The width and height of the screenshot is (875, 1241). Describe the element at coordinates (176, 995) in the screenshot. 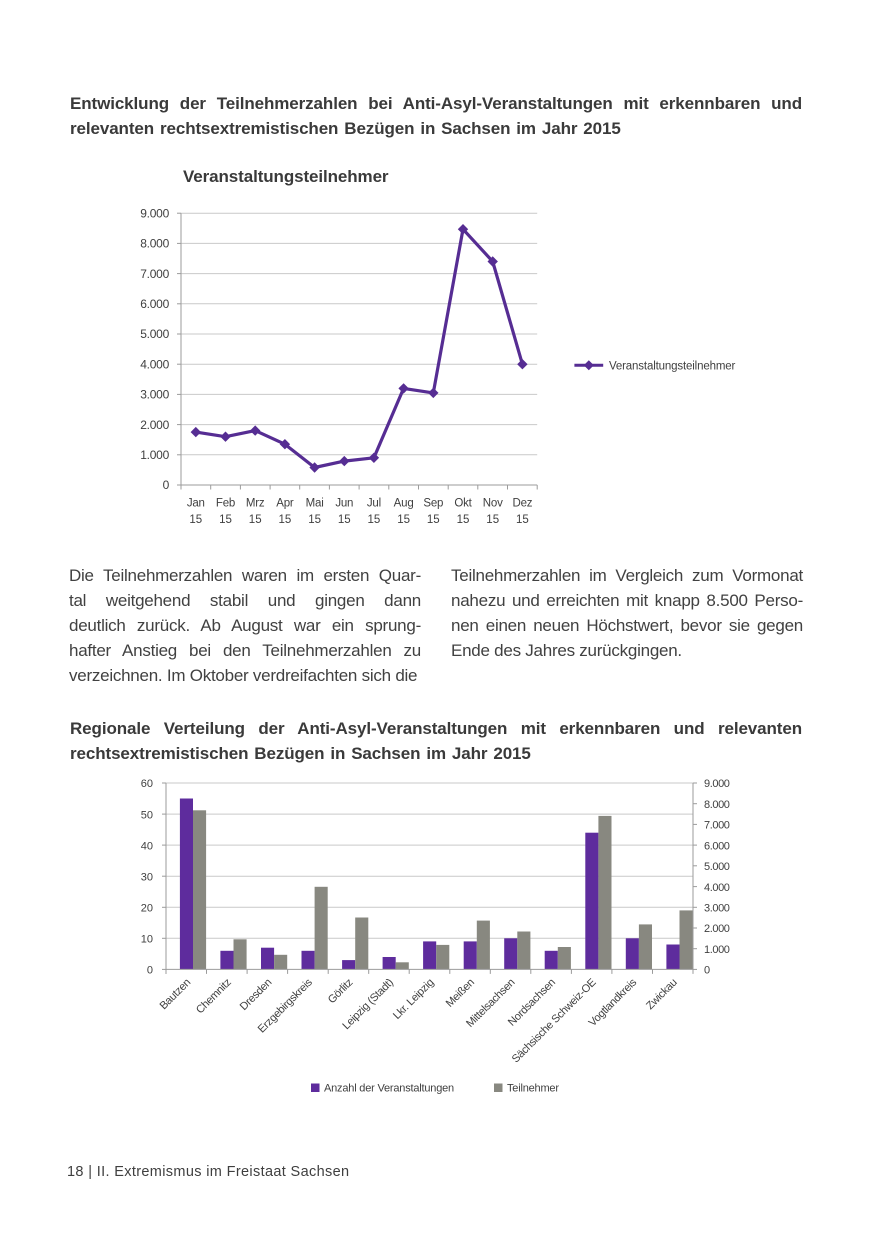

I see `svg-text: Bautzen` at that location.